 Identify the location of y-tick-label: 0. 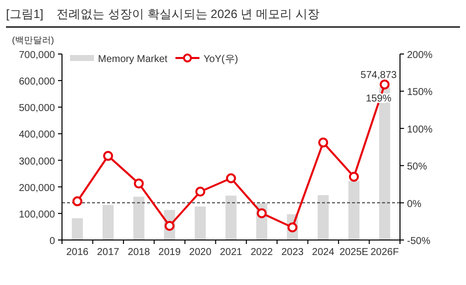
(52, 241).